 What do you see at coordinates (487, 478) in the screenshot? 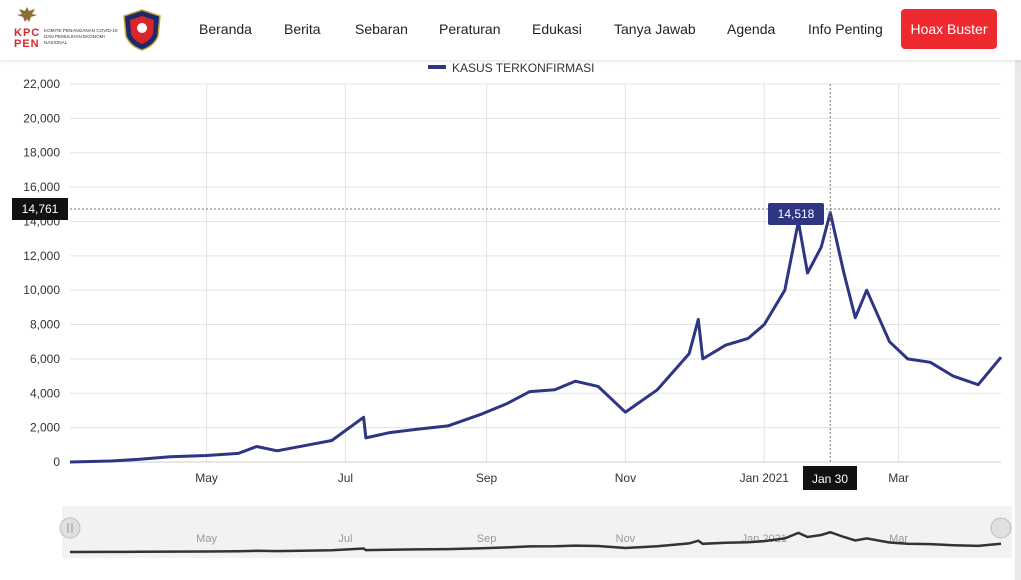
I see `x-tick-label: Sep` at bounding box center [487, 478].